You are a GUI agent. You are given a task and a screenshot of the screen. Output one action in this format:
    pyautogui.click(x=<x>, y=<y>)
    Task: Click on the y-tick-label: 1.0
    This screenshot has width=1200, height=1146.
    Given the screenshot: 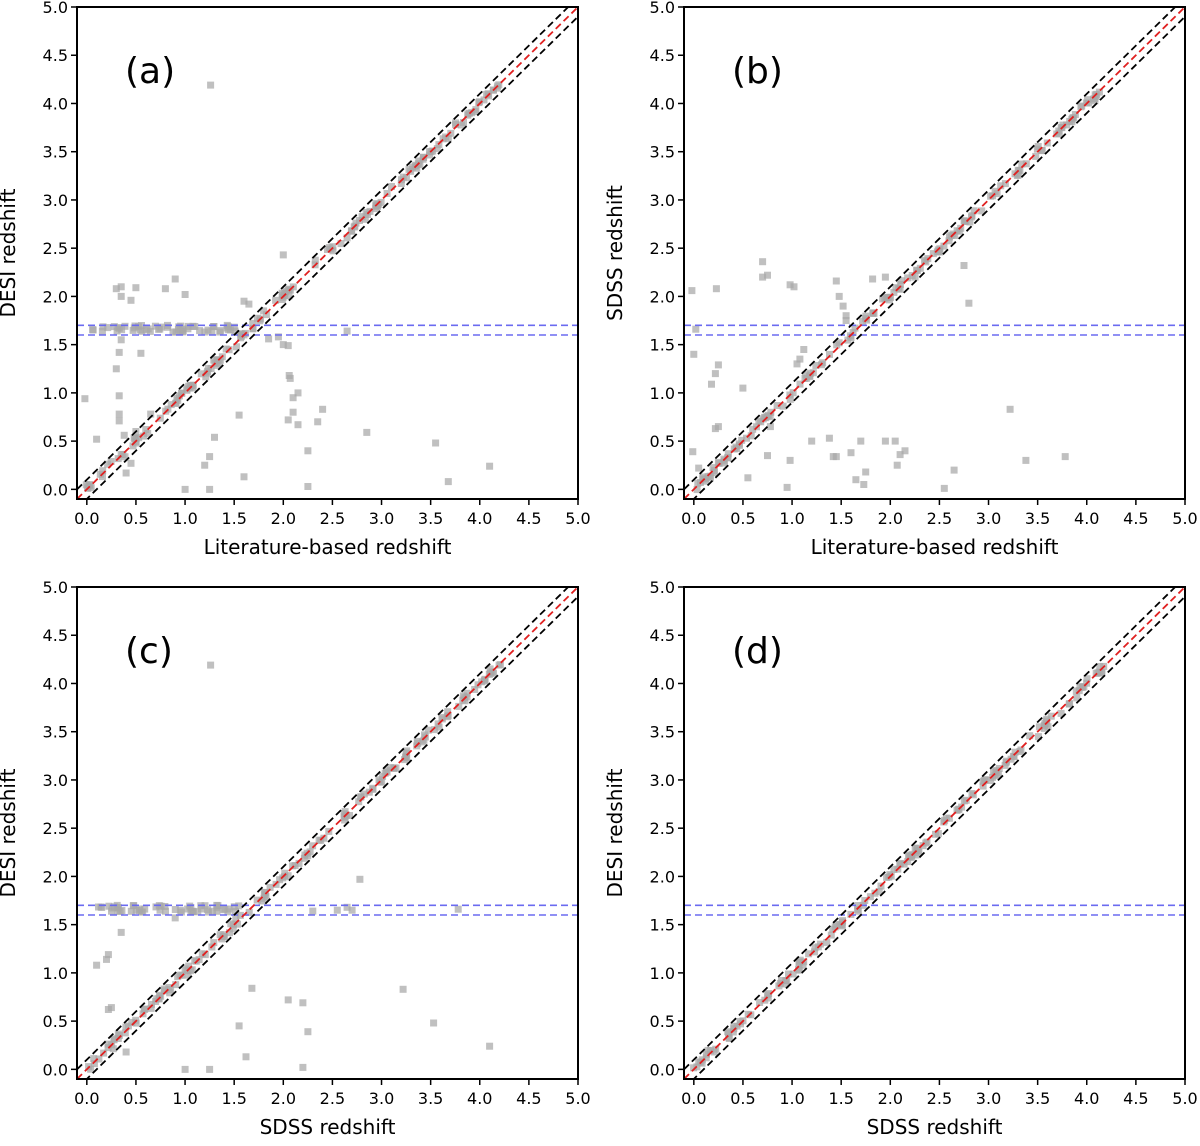 What is the action you would take?
    pyautogui.click(x=55, y=393)
    